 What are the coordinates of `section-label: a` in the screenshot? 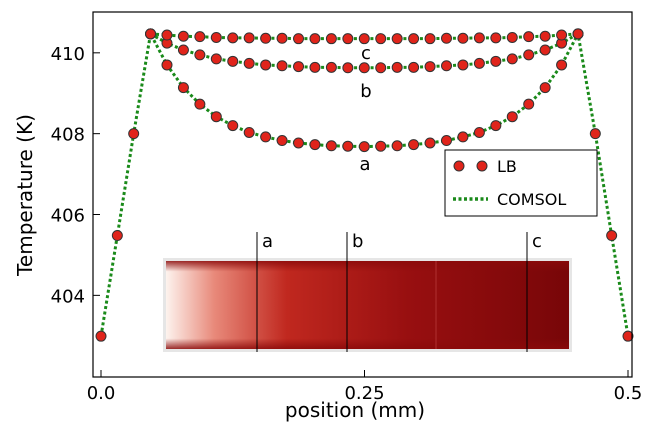 It's located at (267, 241).